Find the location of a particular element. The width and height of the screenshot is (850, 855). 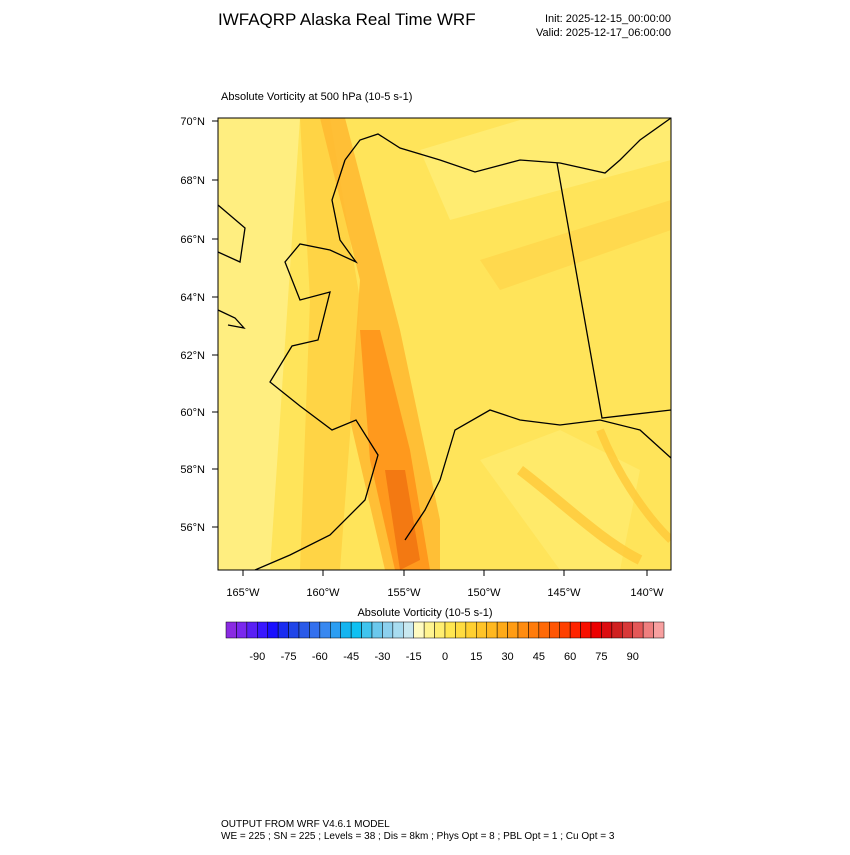

lat-label: 58°N is located at coordinates (192, 470).